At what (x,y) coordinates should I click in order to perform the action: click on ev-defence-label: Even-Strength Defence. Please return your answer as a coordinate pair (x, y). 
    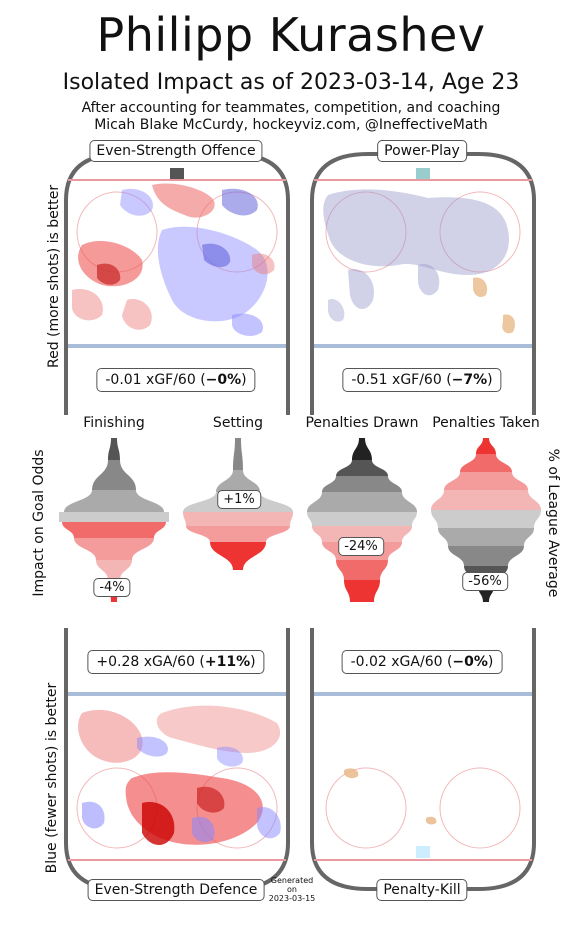
    Looking at the image, I should click on (176, 890).